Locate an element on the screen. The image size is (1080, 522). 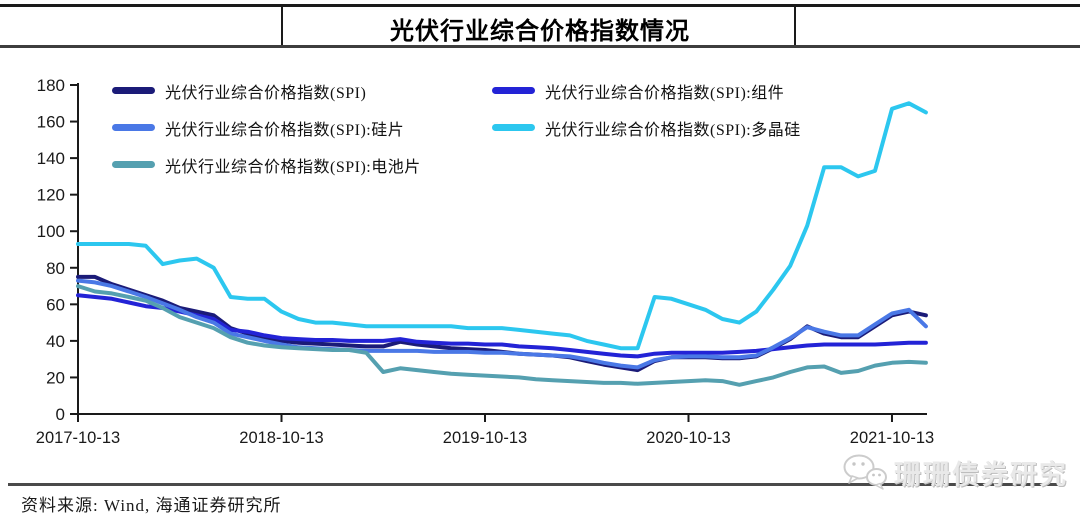
footer-rule is located at coordinates (535, 484).